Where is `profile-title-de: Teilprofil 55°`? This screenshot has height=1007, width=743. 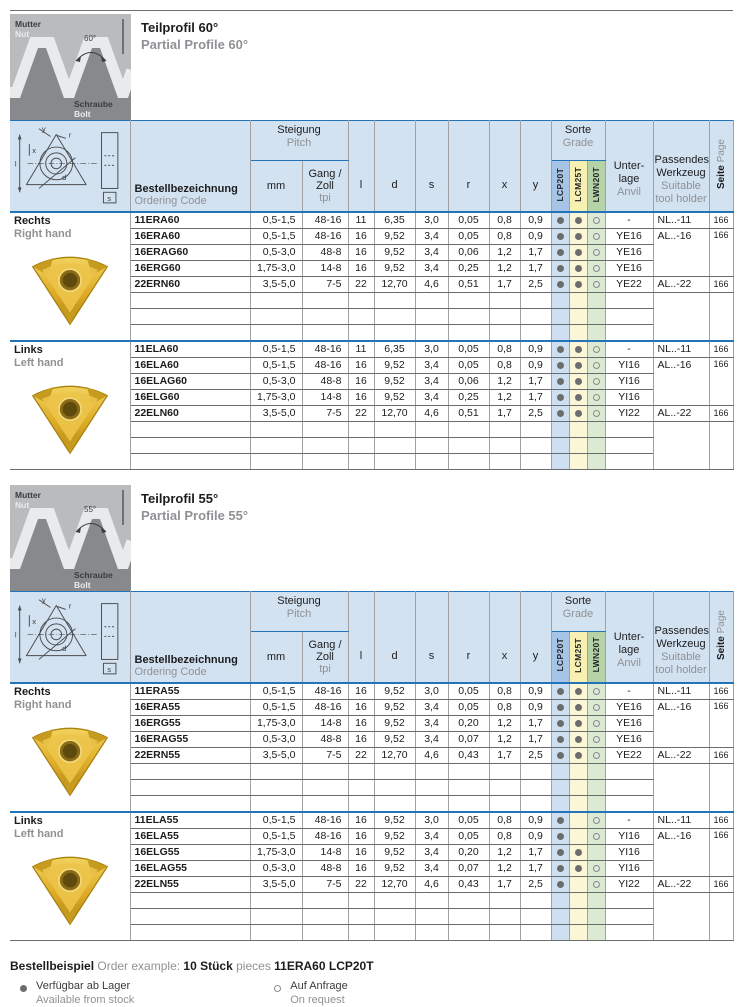 profile-title-de: Teilprofil 55° is located at coordinates (180, 498).